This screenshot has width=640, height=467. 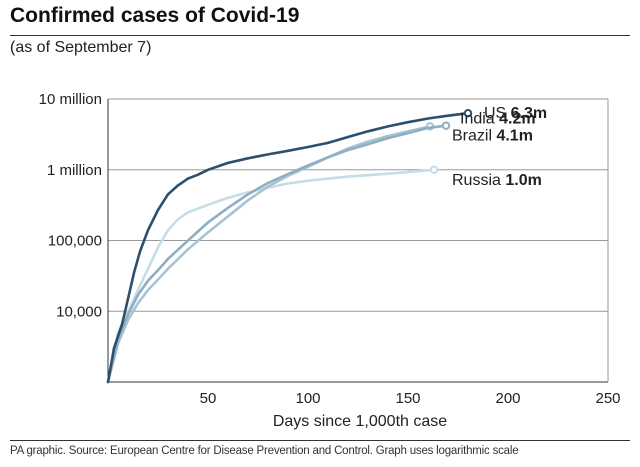 I want to click on x-tick-label: 250, so click(x=607, y=398).